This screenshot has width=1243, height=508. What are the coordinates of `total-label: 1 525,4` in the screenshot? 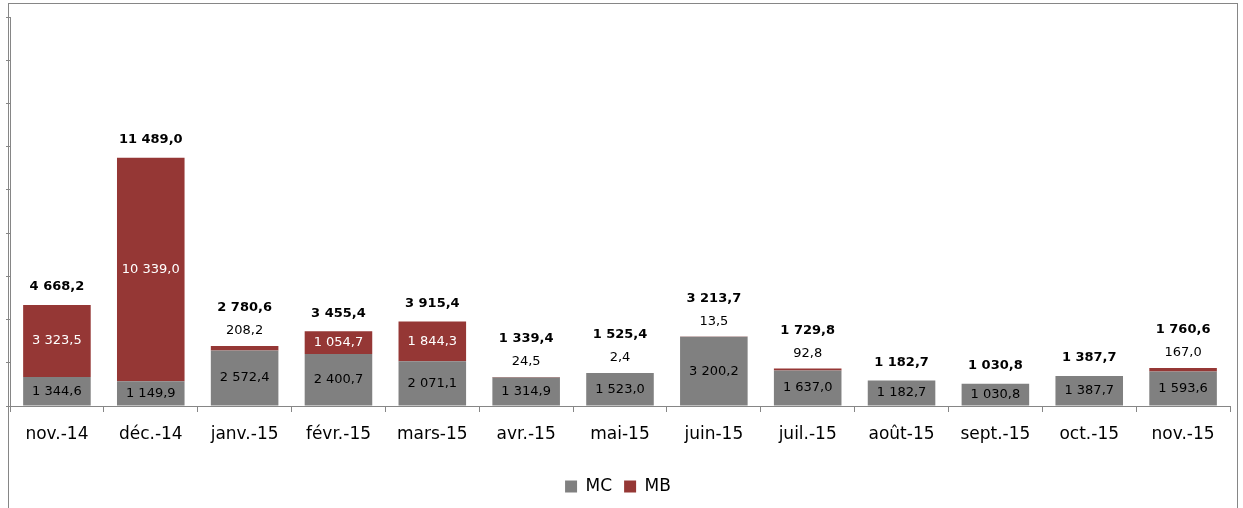 It's located at (620, 334).